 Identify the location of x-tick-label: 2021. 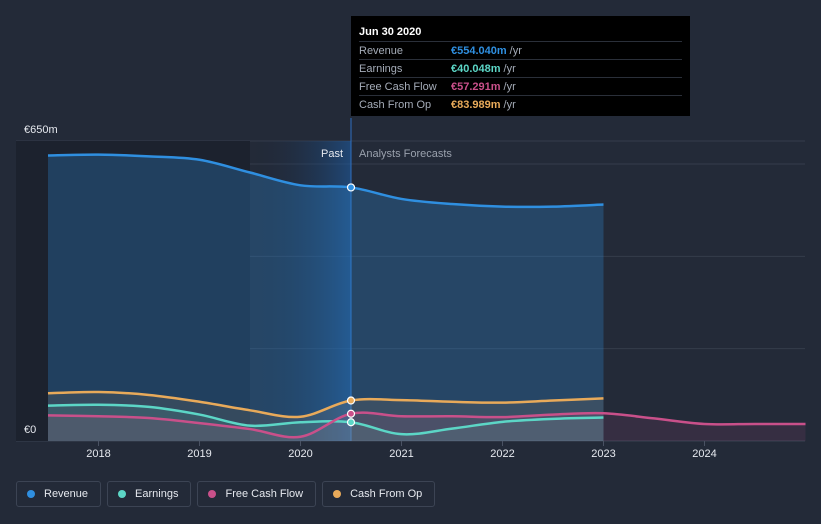
(401, 454).